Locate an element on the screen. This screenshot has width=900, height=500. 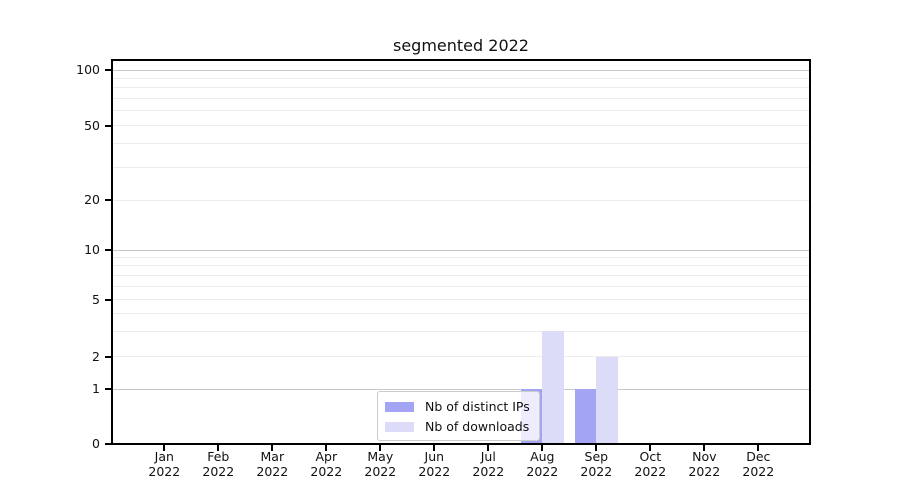
chart-title: segmented 2022 is located at coordinates (461, 45).